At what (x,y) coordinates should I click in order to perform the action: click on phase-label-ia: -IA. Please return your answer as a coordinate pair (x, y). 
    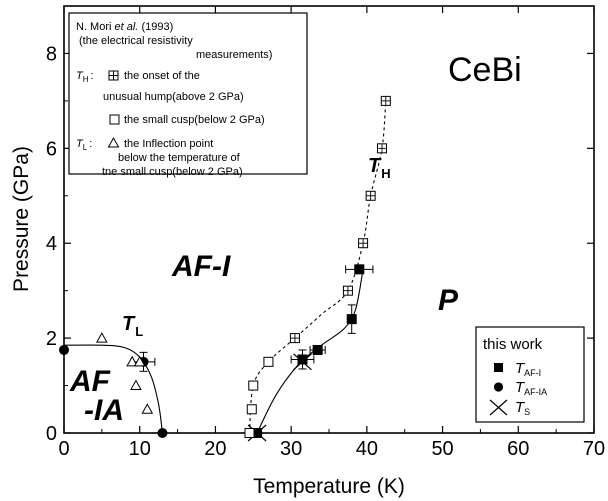
    Looking at the image, I should click on (104, 410).